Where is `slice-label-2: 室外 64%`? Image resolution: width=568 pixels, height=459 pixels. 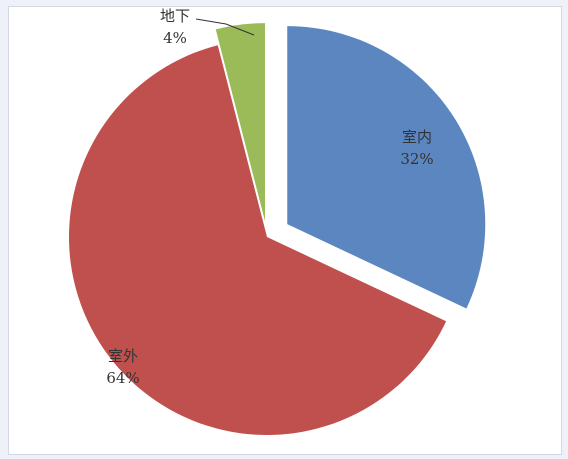 slice-label-2: 室外 64% is located at coordinates (122, 367).